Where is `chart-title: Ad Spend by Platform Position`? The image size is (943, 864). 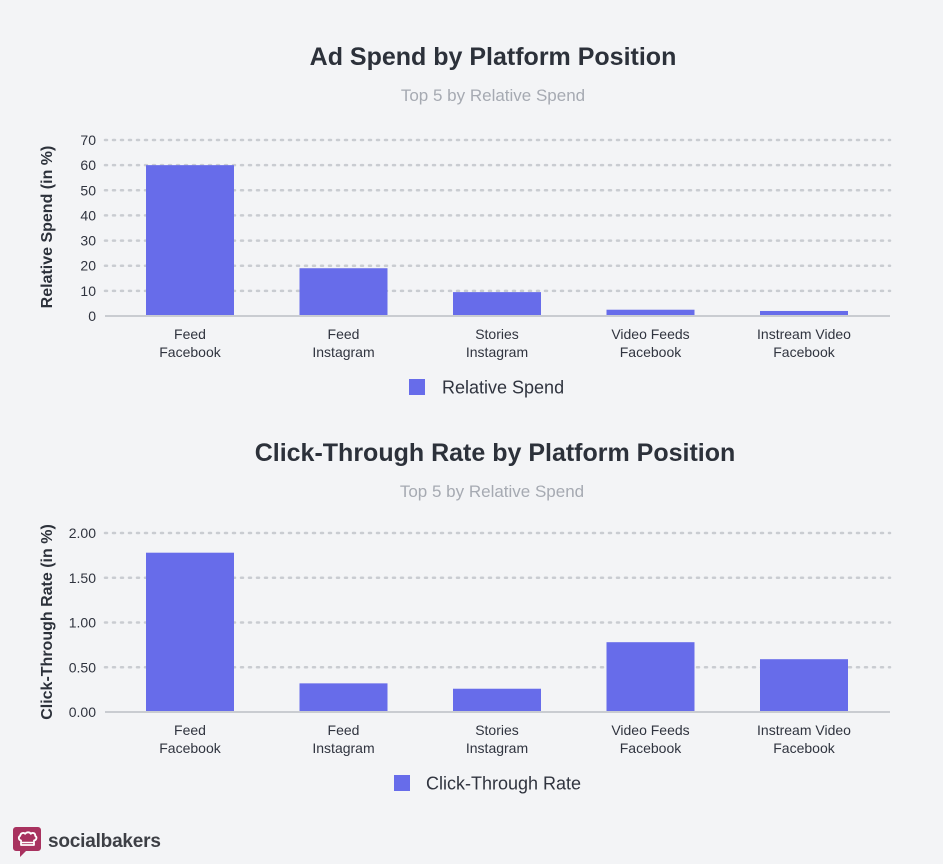
chart-title: Ad Spend by Platform Position is located at coordinates (493, 57).